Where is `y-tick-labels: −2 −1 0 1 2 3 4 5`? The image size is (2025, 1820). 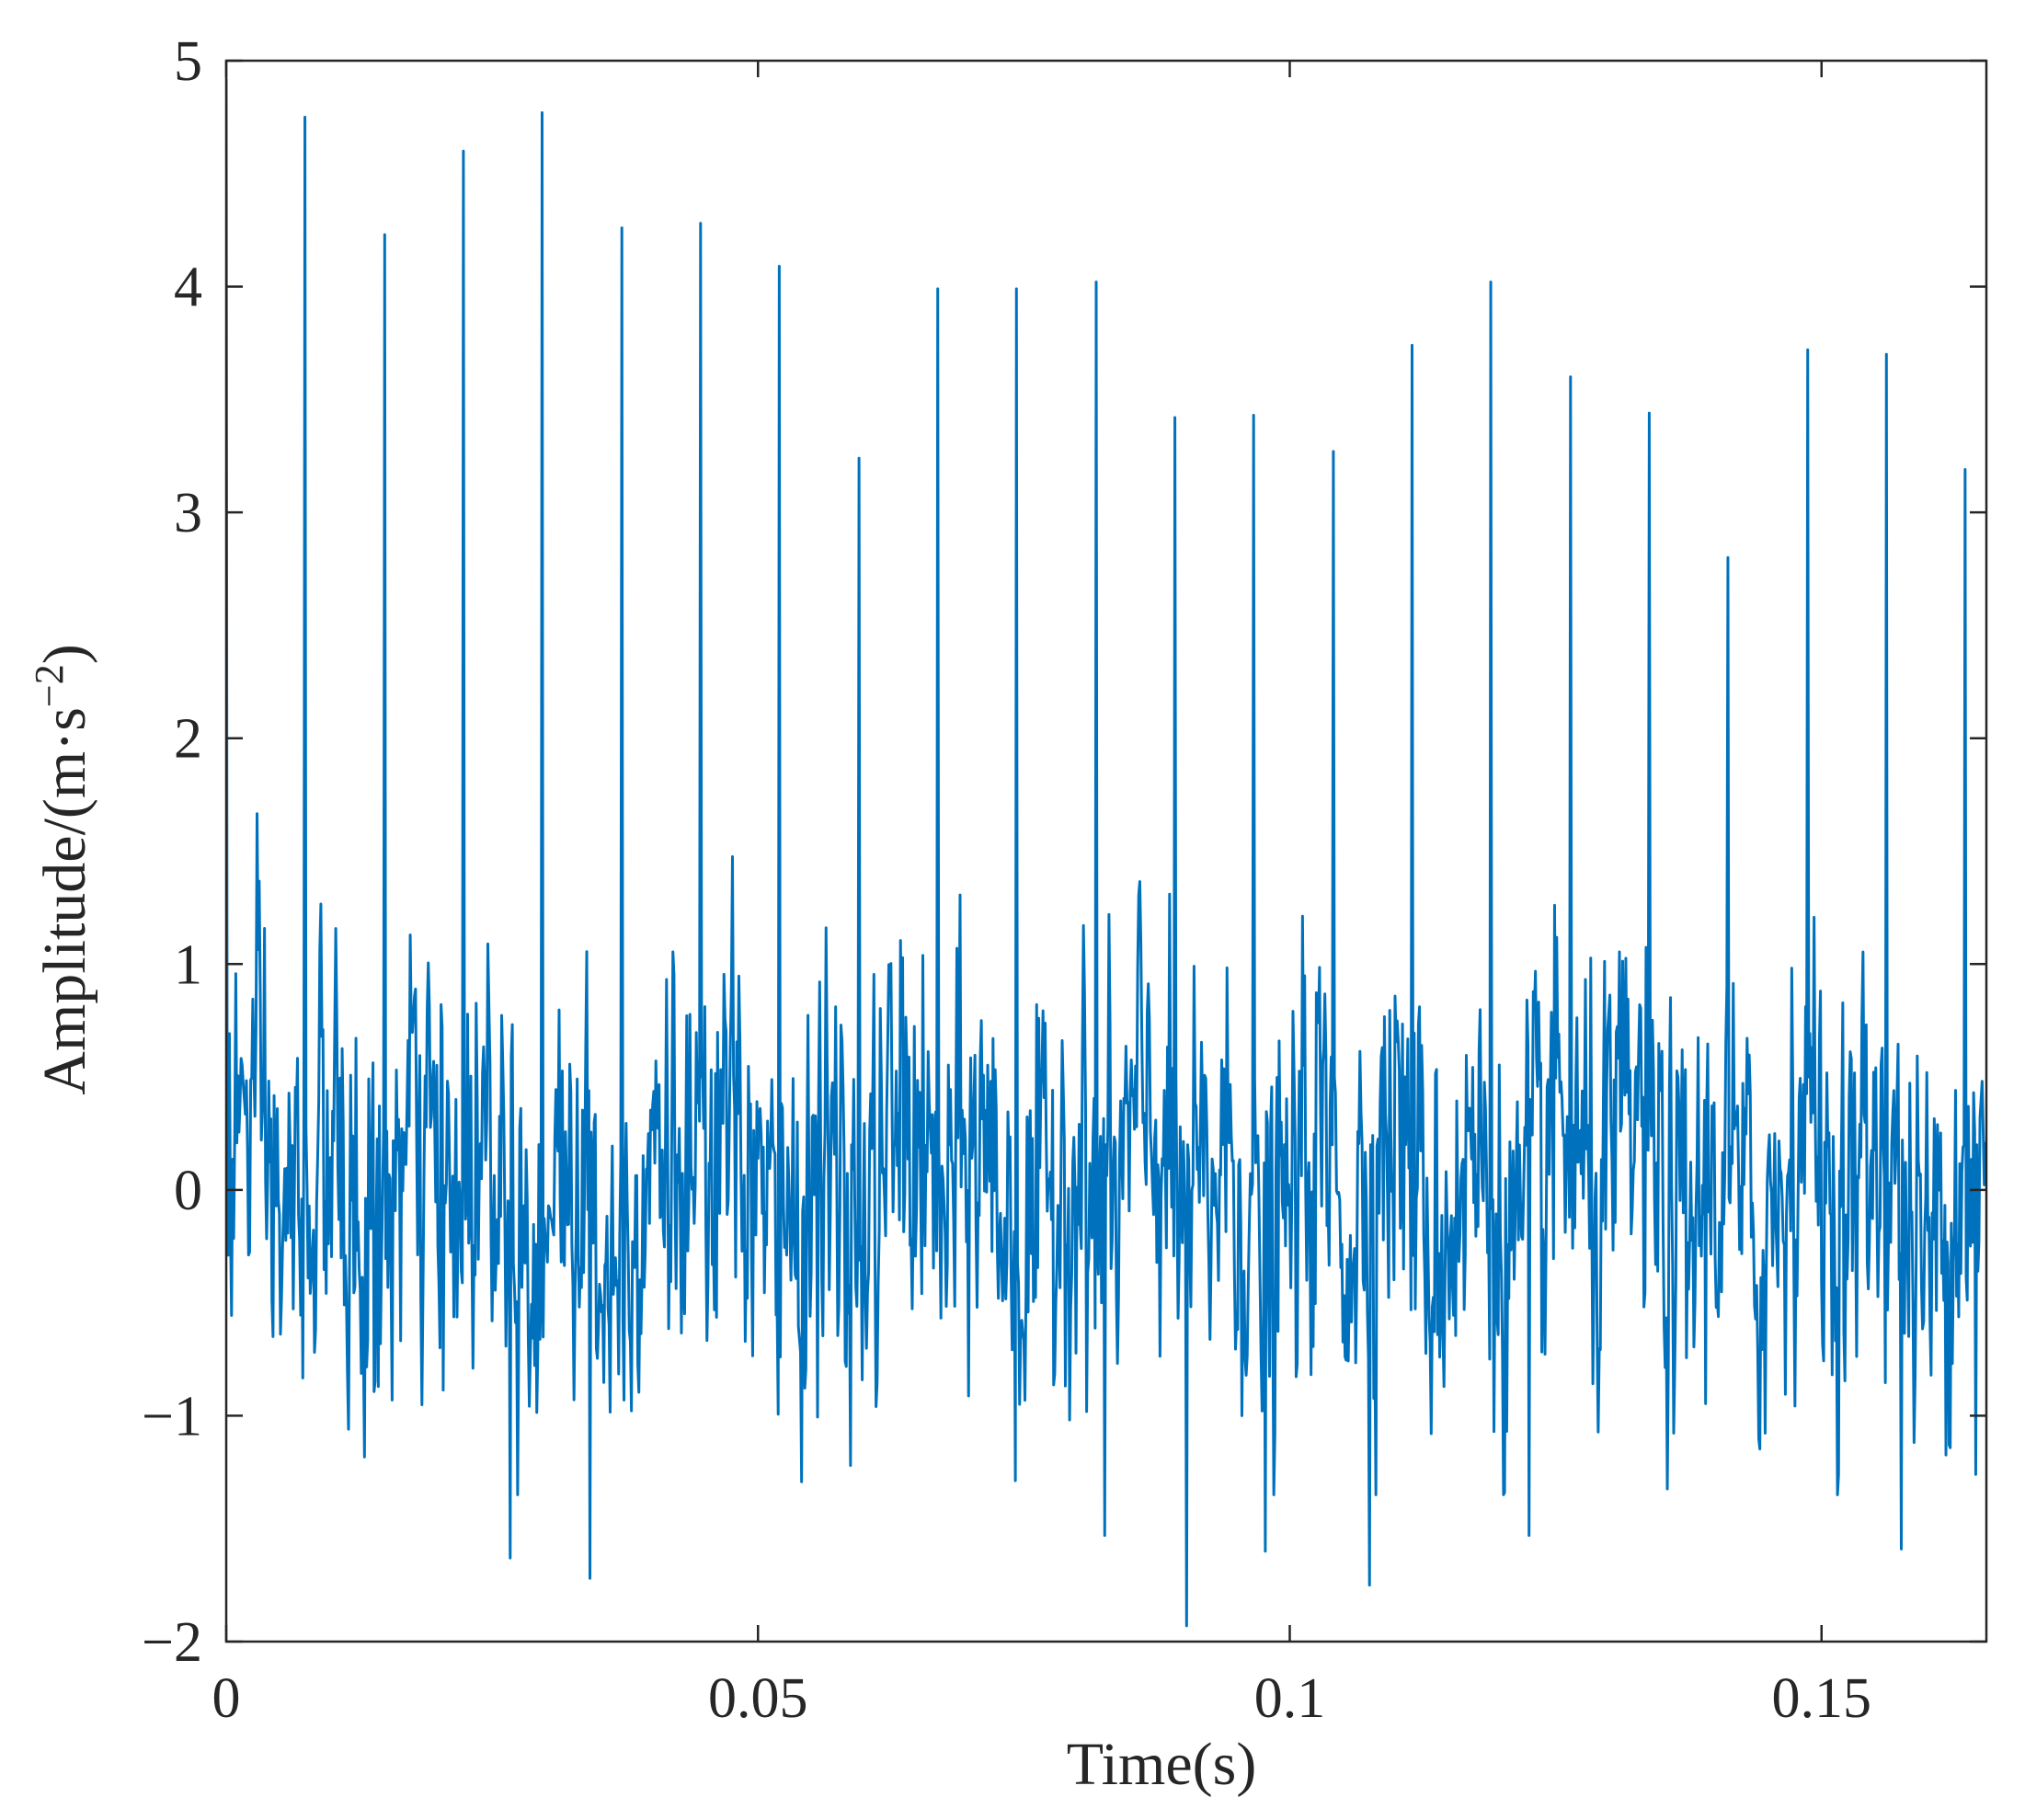 y-tick-labels: −2 −1 0 1 2 3 4 5 is located at coordinates (172, 852).